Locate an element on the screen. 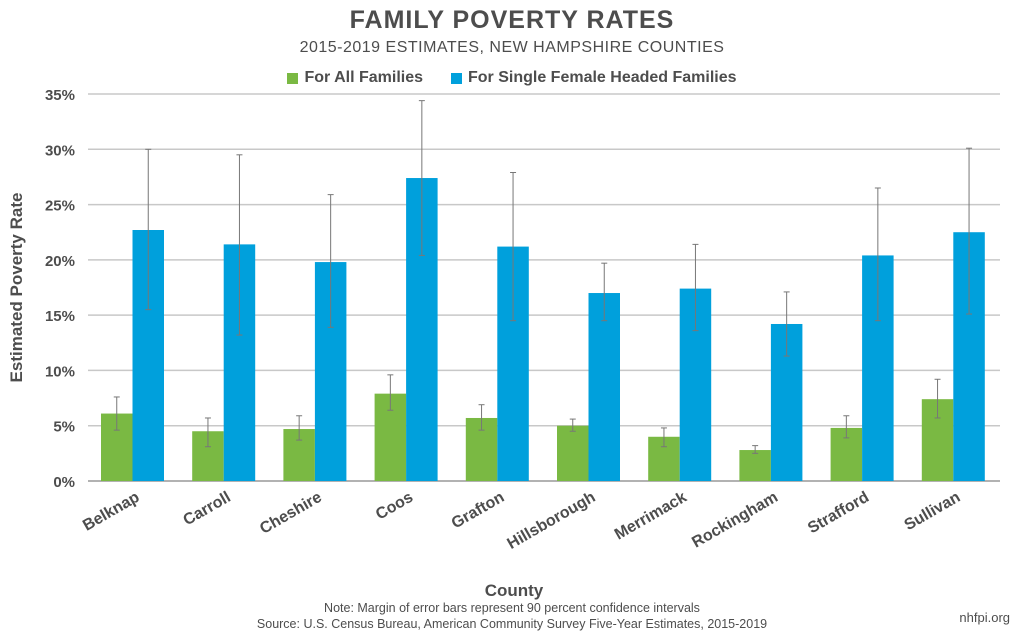 The width and height of the screenshot is (1024, 641). legend-label: For All Families is located at coordinates (363, 77).